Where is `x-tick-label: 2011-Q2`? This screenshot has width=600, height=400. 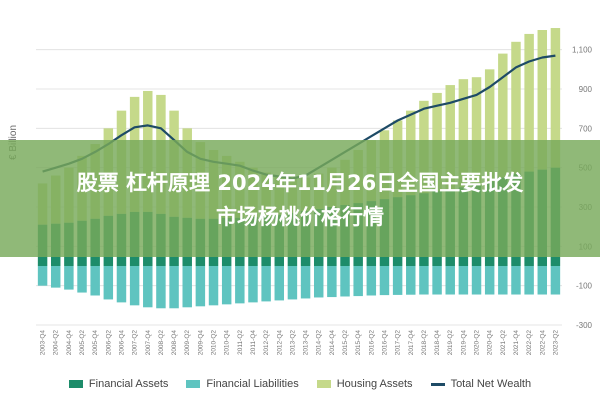 x-tick-label: 2011-Q2 is located at coordinates (240, 342).